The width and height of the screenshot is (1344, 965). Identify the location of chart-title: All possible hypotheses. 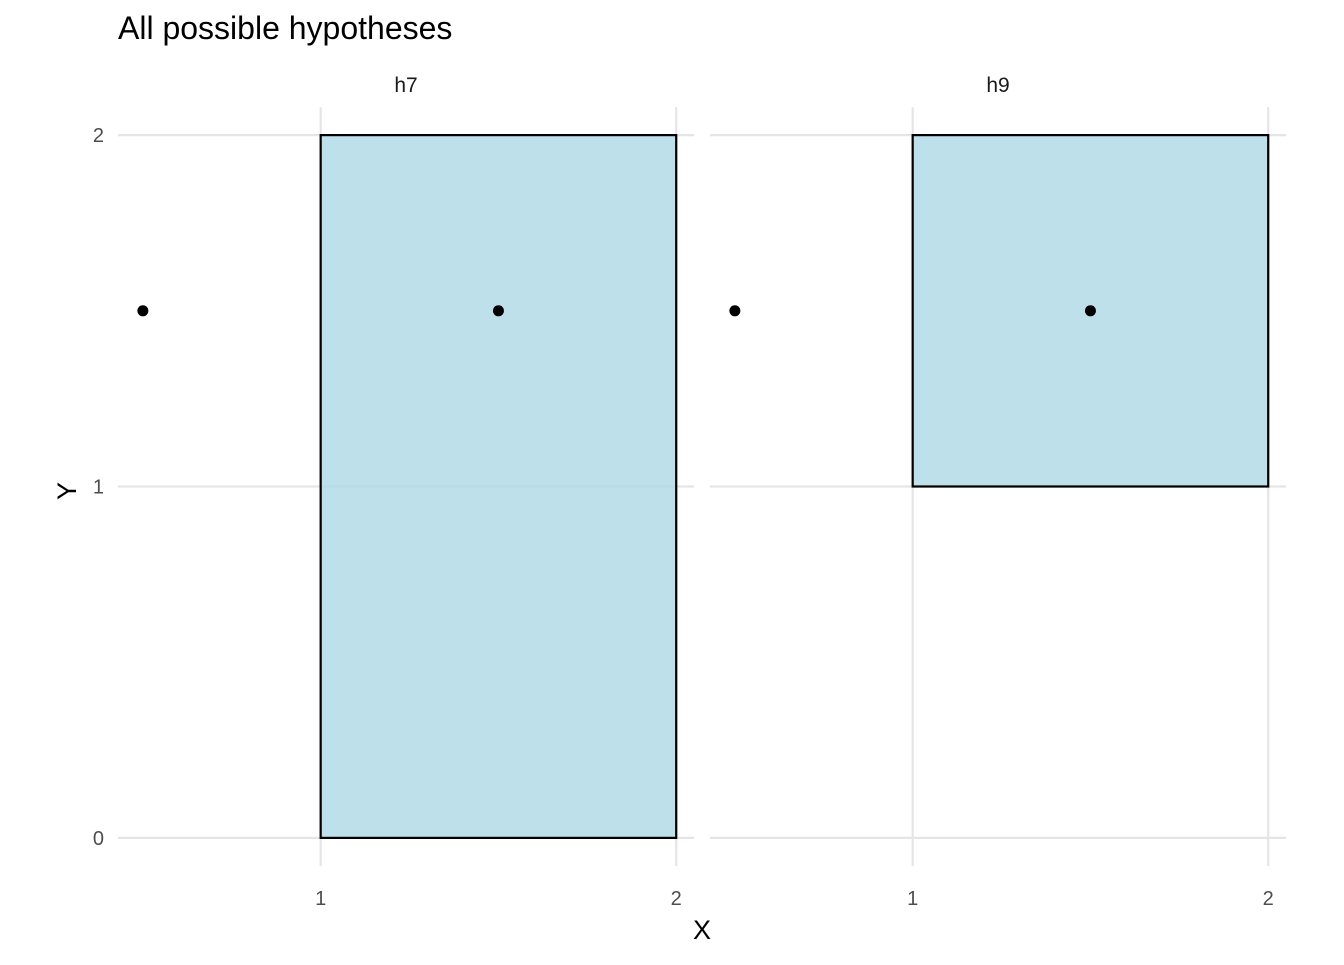
(285, 28).